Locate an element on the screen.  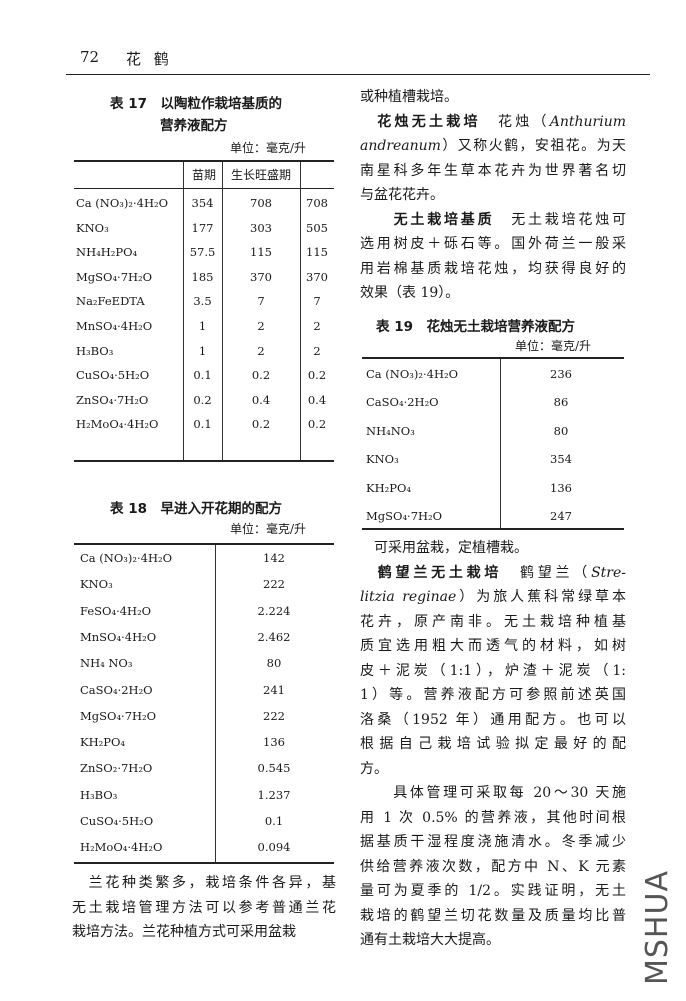
table-17-growth-value: 7 is located at coordinates (261, 301).